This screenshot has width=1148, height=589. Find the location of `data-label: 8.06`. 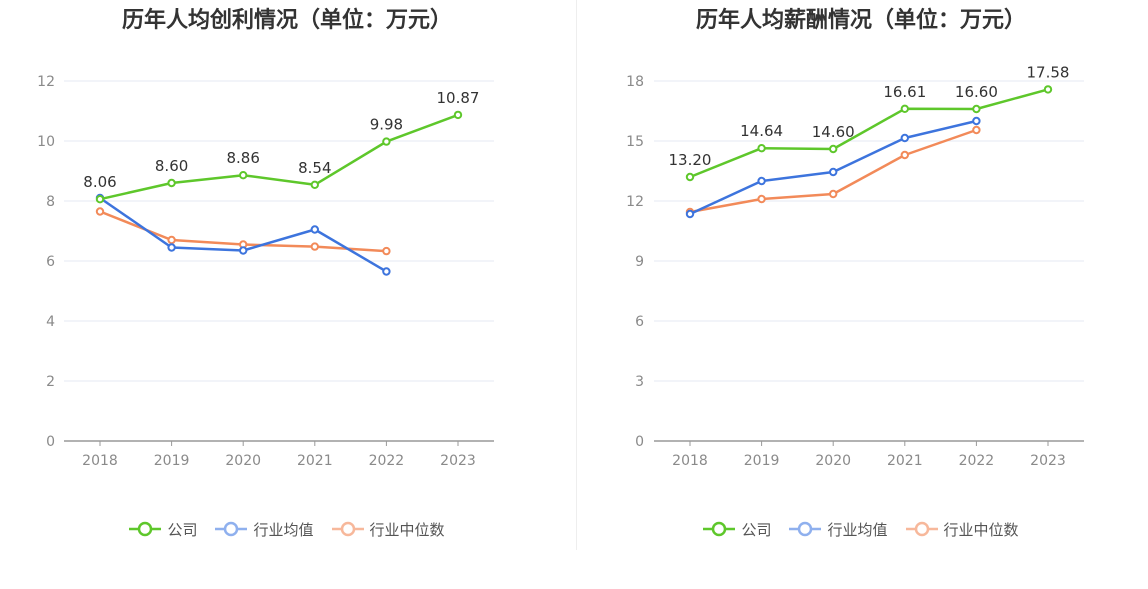

data-label: 8.06 is located at coordinates (99, 182).